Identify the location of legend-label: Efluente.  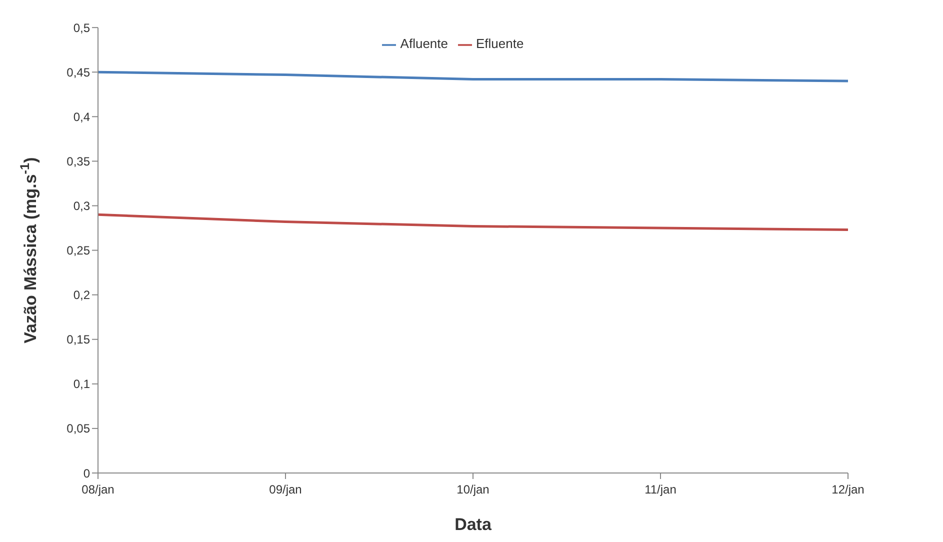
(500, 43).